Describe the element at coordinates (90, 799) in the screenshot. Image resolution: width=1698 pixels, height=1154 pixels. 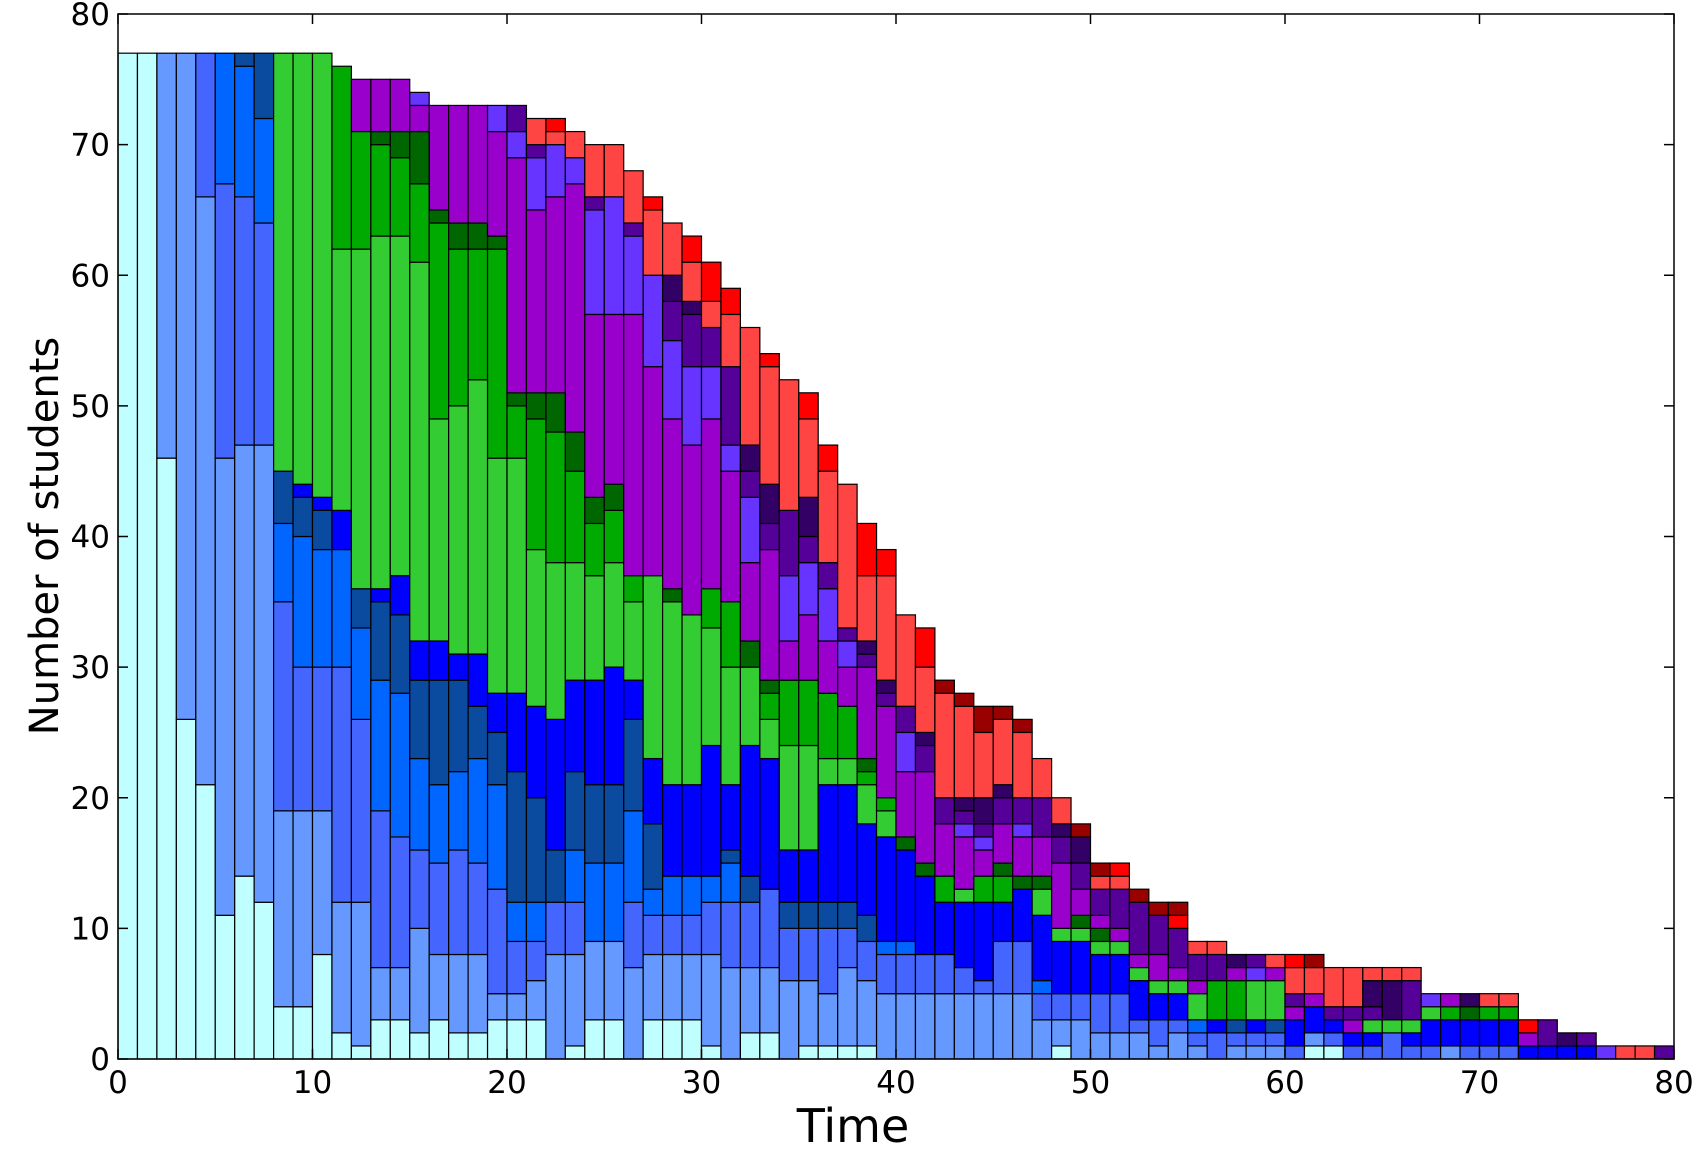
I see `y-tick-label: 20` at that location.